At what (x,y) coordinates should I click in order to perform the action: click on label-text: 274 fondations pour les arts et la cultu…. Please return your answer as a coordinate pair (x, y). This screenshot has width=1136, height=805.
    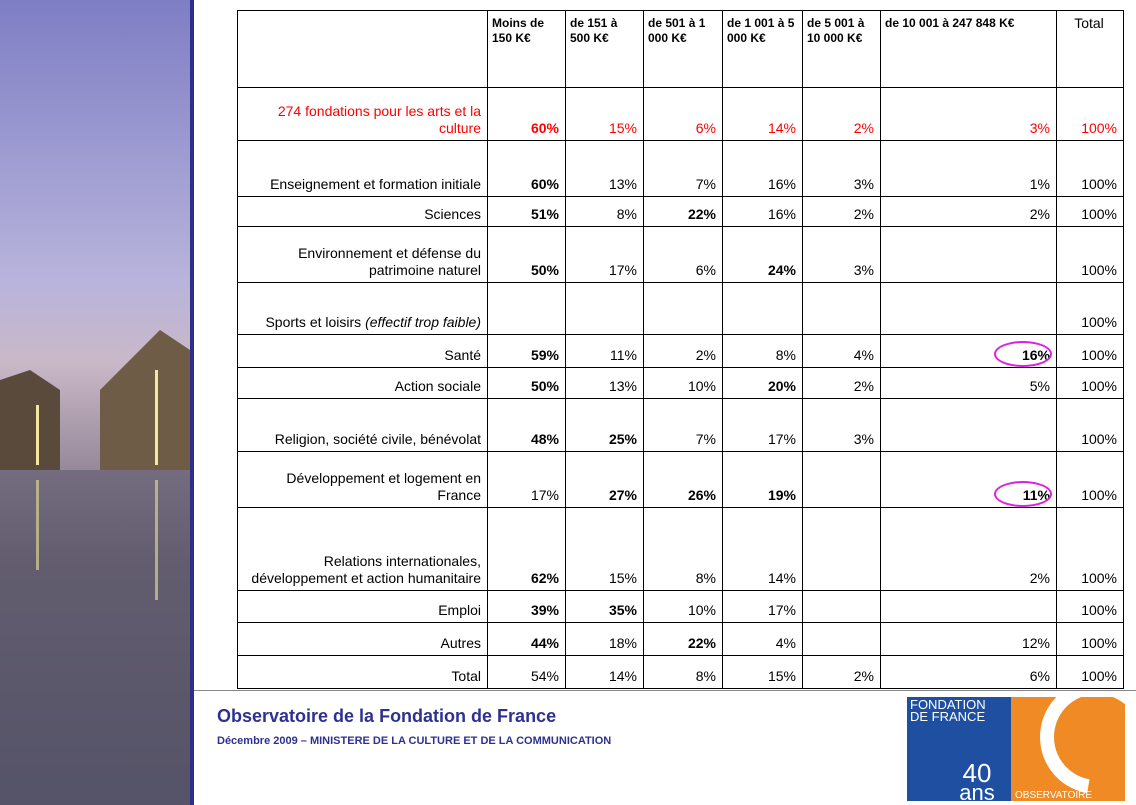
    Looking at the image, I should click on (379, 119).